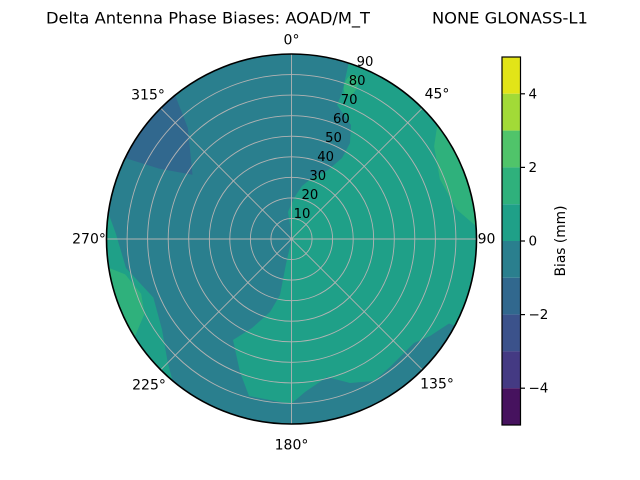  Describe the element at coordinates (208, 19) in the screenshot. I see `figure-title-left: Delta Antenna Phase Biases: AOAD/M_T` at that location.